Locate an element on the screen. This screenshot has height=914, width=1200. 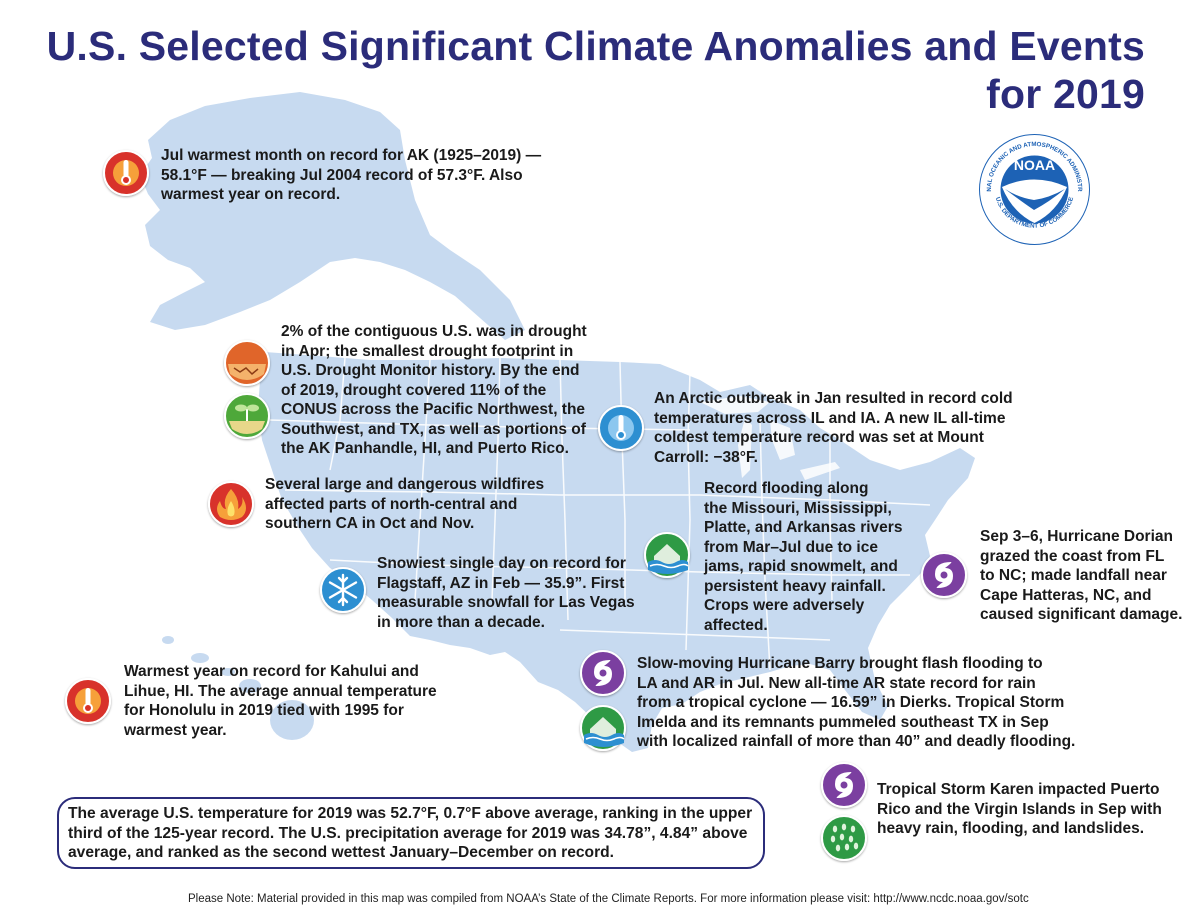
lake-superior is located at coordinates (735, 405).